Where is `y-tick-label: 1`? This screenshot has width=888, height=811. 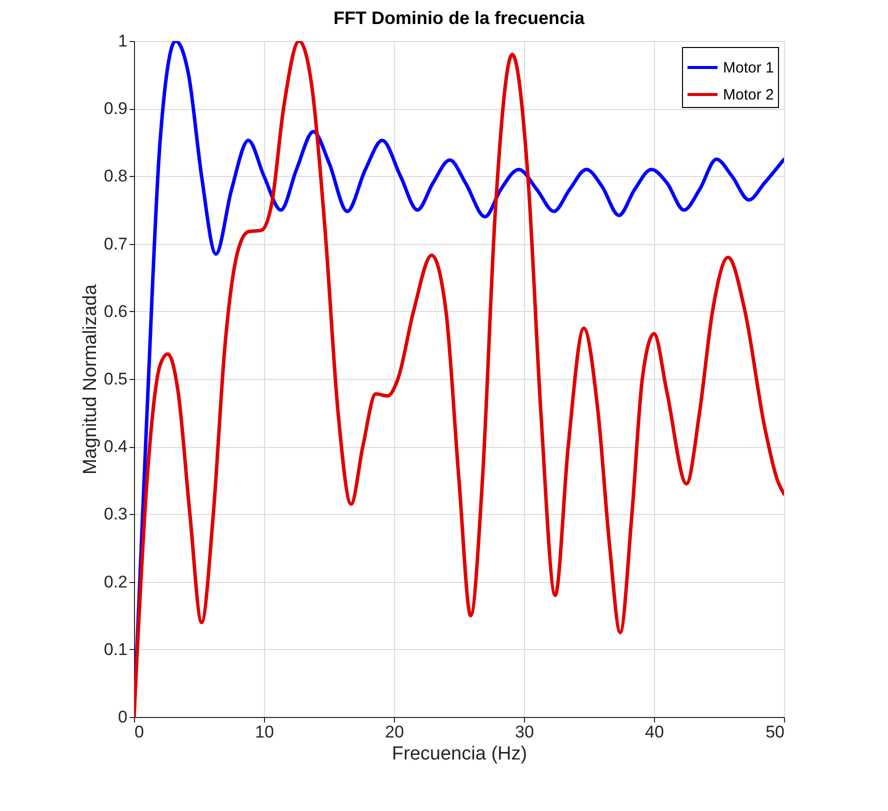 y-tick-label: 1 is located at coordinates (123, 41).